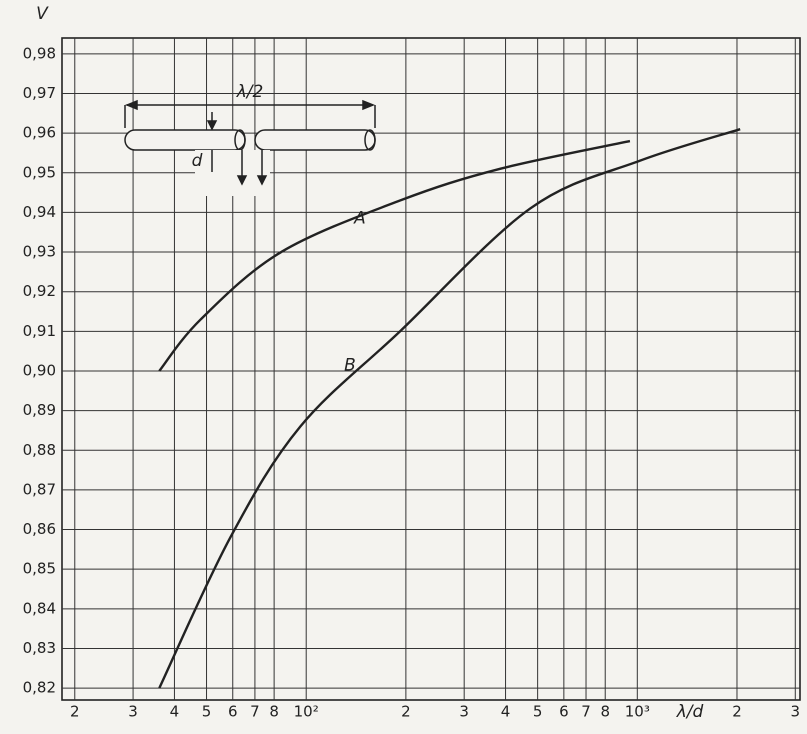 This screenshot has width=807, height=734. What do you see at coordinates (39, 648) in the screenshot?
I see `y-tick-label: 0,83` at bounding box center [39, 648].